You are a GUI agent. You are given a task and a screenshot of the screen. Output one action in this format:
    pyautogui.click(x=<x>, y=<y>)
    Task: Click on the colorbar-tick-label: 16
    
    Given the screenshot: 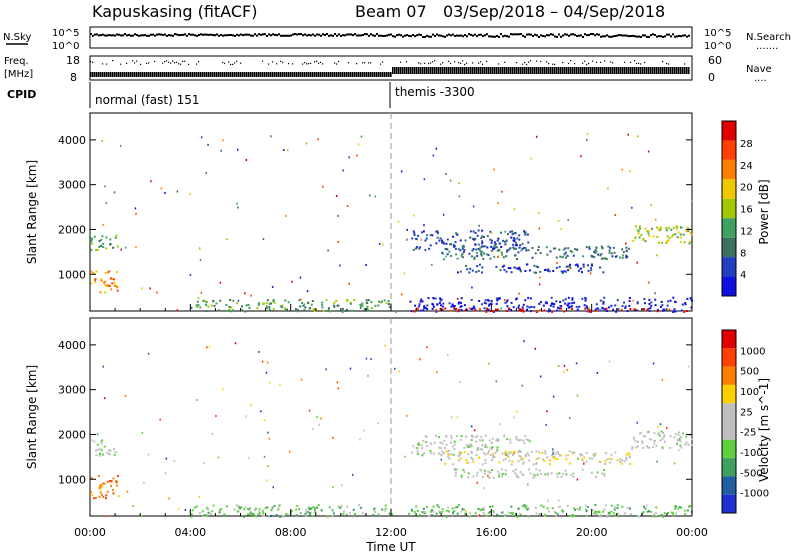 What is the action you would take?
    pyautogui.click(x=746, y=210)
    